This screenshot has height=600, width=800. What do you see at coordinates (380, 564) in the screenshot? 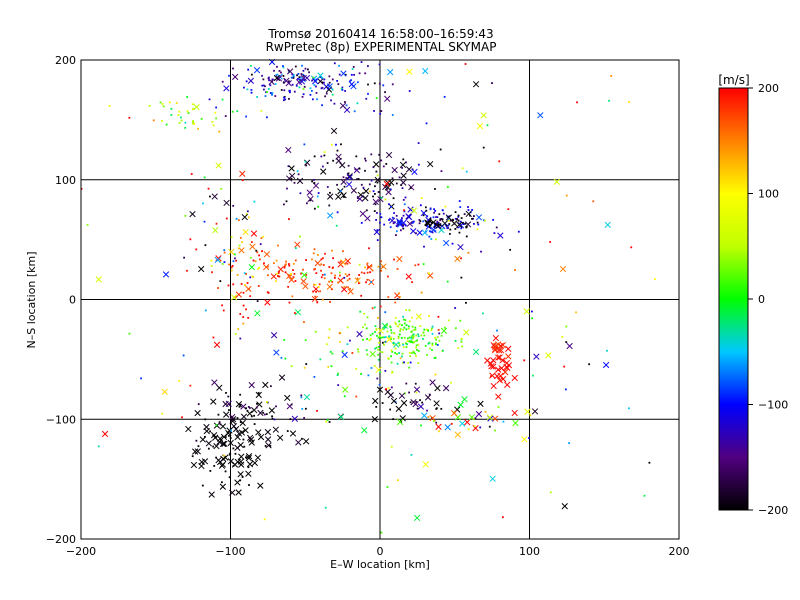
I see `x-axis-label: E–W location [km]` at bounding box center [380, 564].